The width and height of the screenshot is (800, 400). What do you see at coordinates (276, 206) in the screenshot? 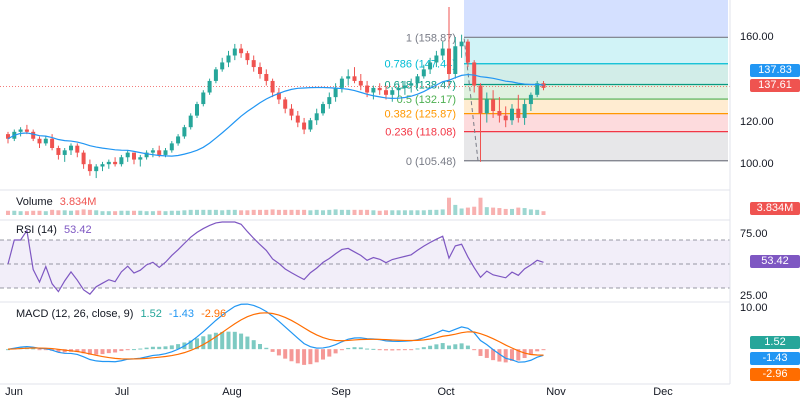
I see `volume-bars` at bounding box center [276, 206].